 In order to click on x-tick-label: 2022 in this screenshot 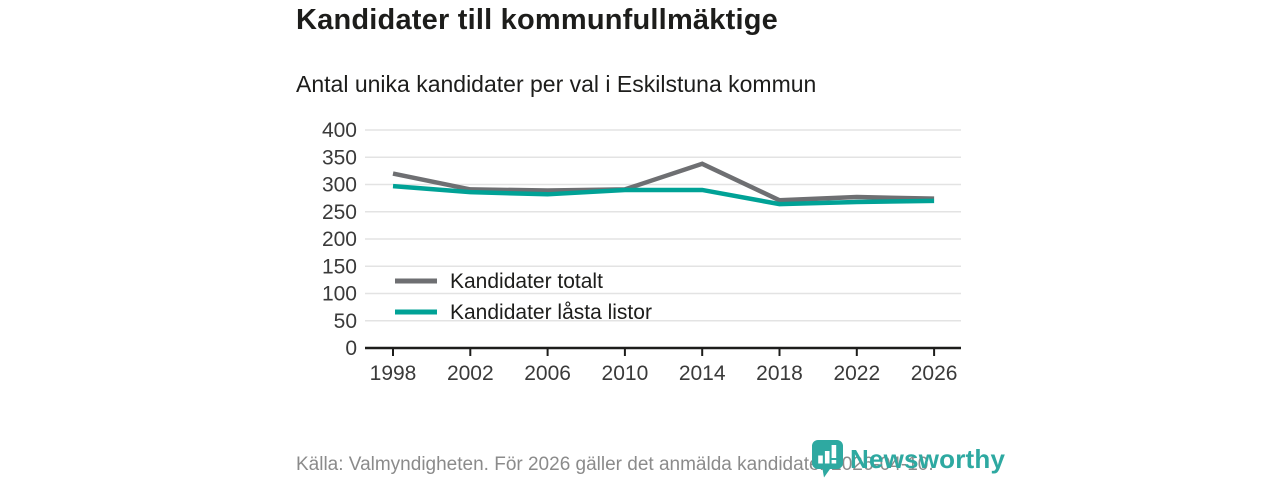, I will do `click(856, 373)`.